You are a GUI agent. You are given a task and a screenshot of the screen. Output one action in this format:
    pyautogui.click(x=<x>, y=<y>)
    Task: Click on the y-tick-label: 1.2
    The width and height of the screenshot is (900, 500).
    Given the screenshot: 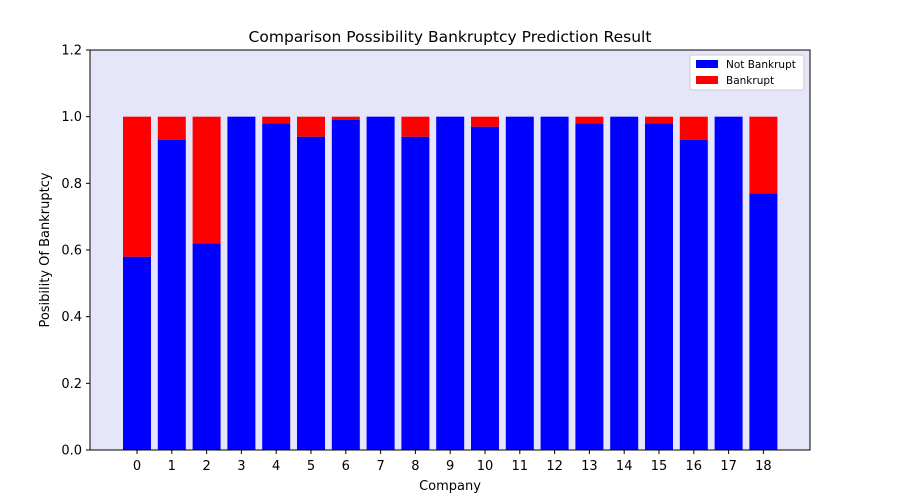 What is the action you would take?
    pyautogui.click(x=71, y=51)
    